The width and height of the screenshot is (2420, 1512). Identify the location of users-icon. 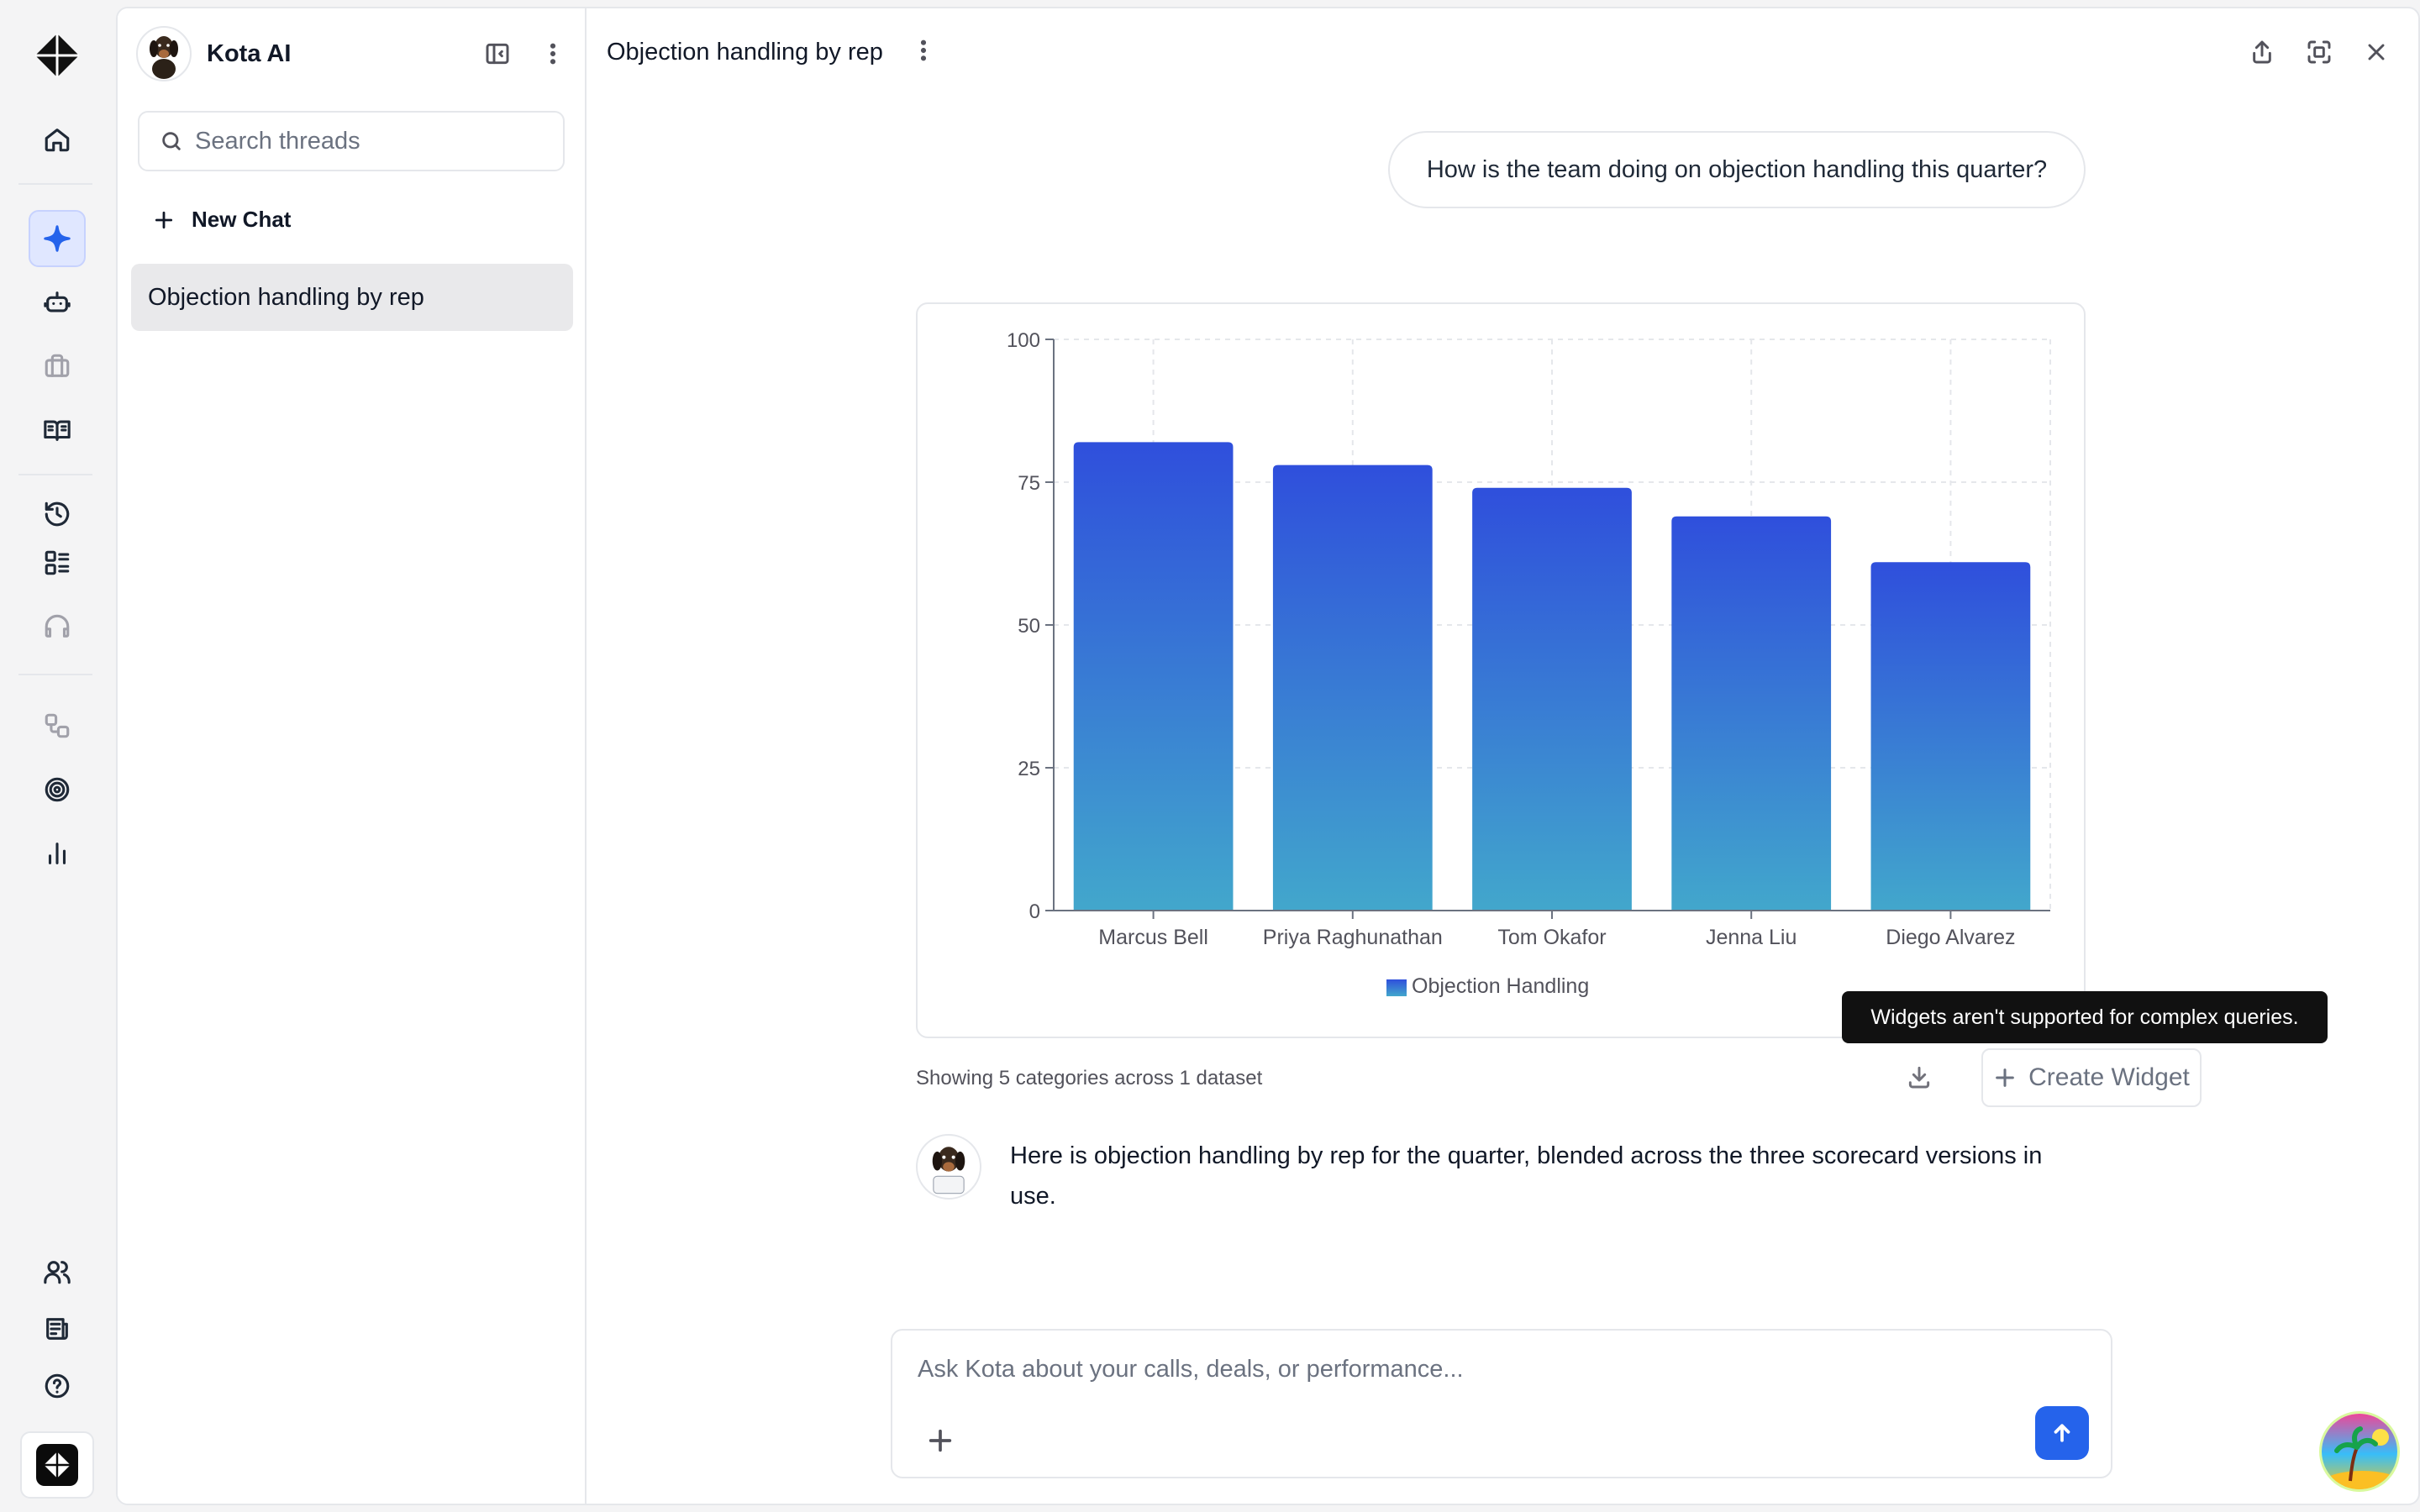
(58, 1271).